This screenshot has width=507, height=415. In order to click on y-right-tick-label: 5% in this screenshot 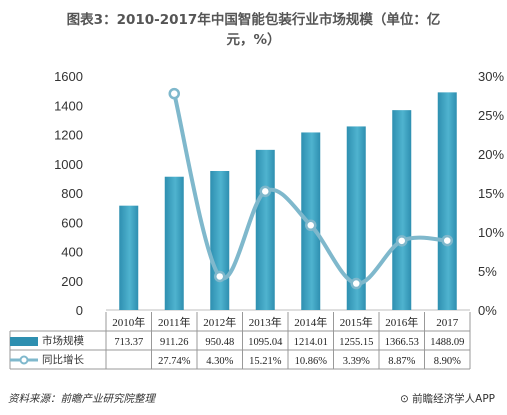, I will do `click(487, 271)`.